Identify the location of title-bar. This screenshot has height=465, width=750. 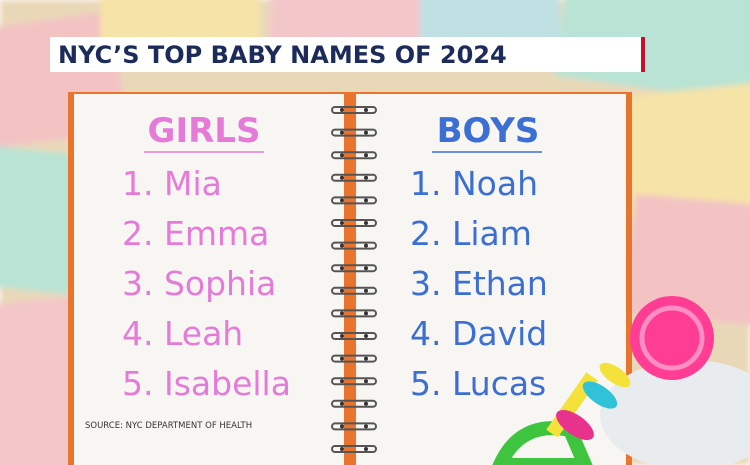
(347, 54).